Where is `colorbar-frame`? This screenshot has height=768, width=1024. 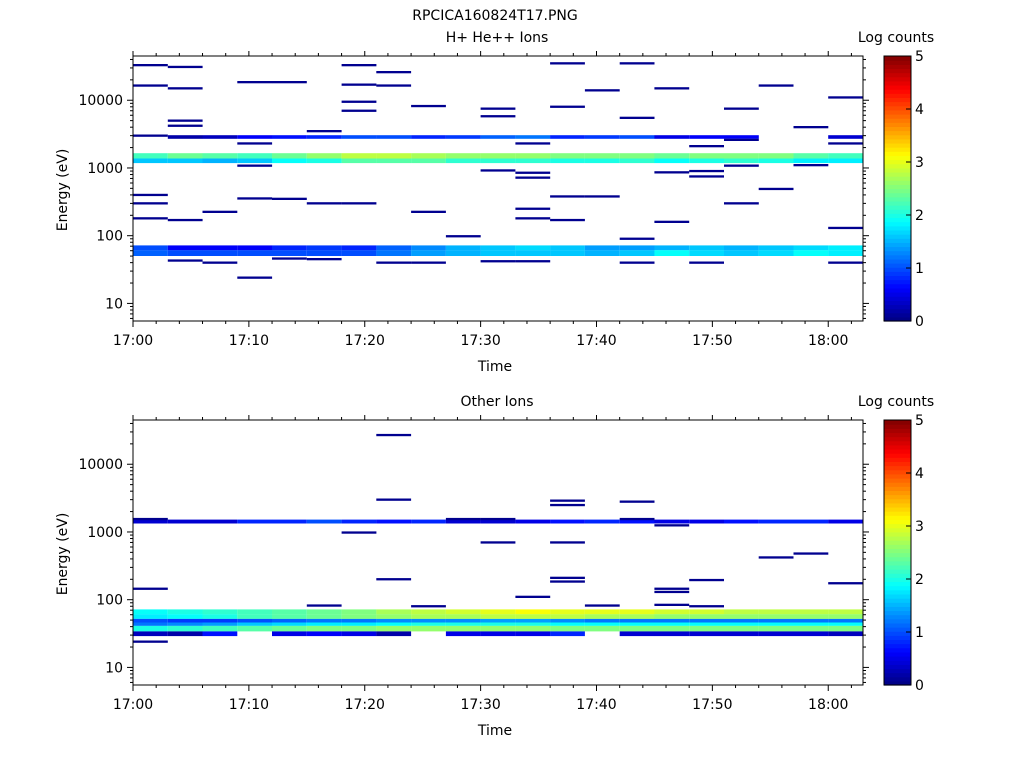 colorbar-frame is located at coordinates (897, 552).